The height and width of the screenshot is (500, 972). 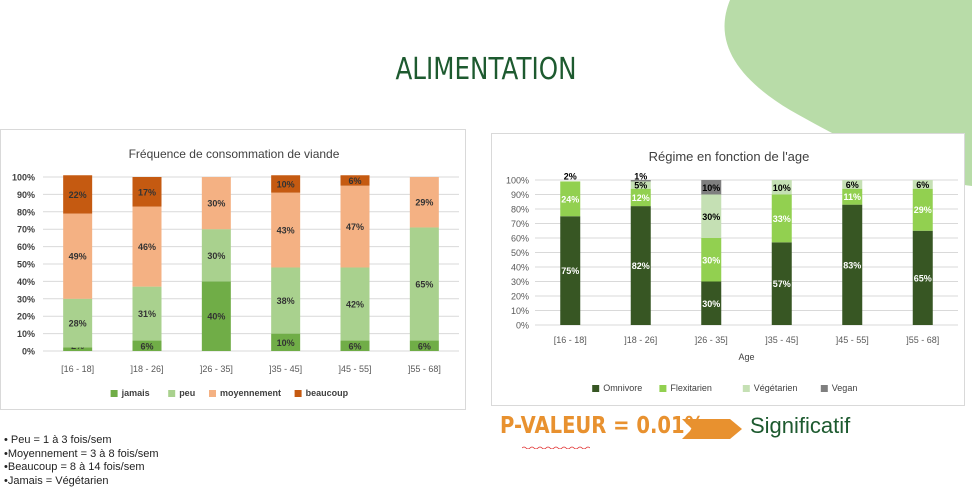 What do you see at coordinates (355, 227) in the screenshot?
I see `data-label: 47%` at bounding box center [355, 227].